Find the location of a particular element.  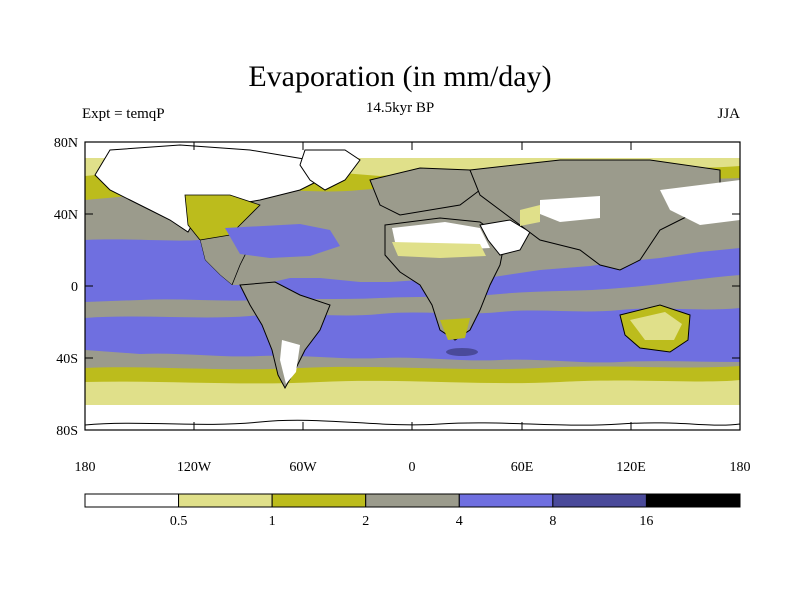

agulhas-high is located at coordinates (462, 352).